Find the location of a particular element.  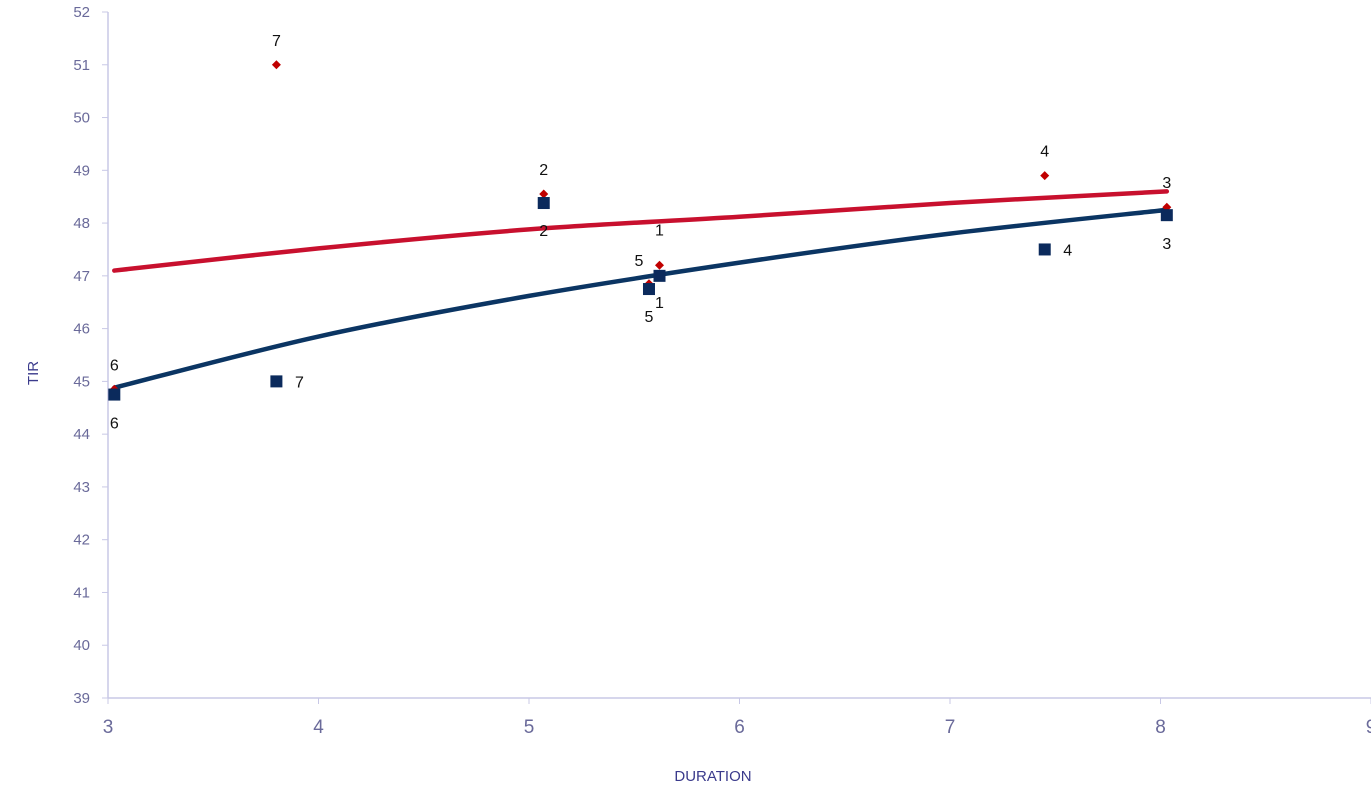

x-tick-label: 5 is located at coordinates (529, 727).